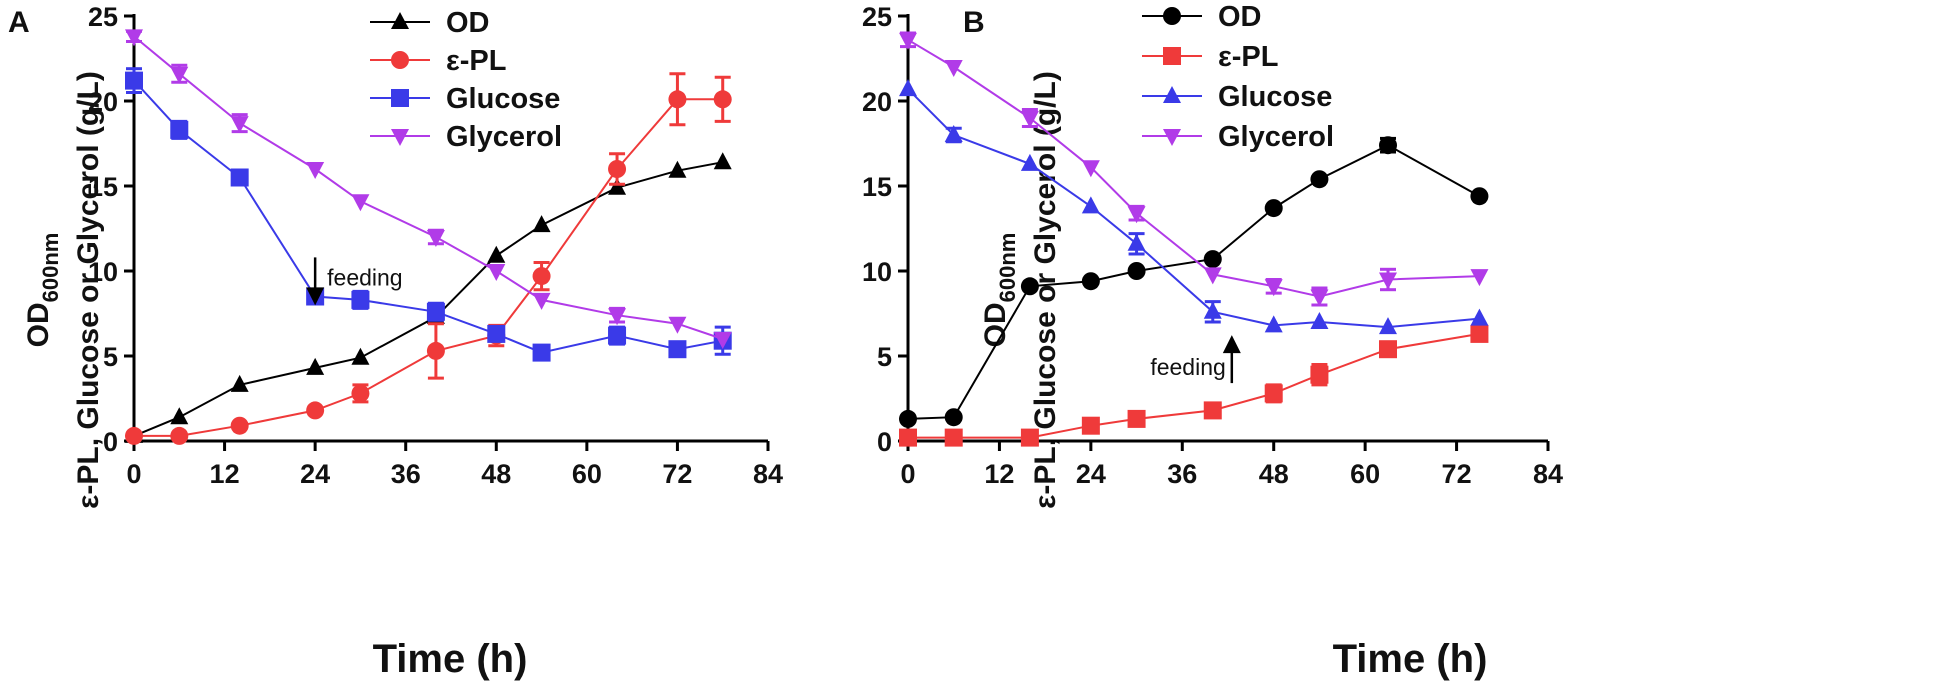  I want to click on x-tick-label: 84, so click(768, 474).